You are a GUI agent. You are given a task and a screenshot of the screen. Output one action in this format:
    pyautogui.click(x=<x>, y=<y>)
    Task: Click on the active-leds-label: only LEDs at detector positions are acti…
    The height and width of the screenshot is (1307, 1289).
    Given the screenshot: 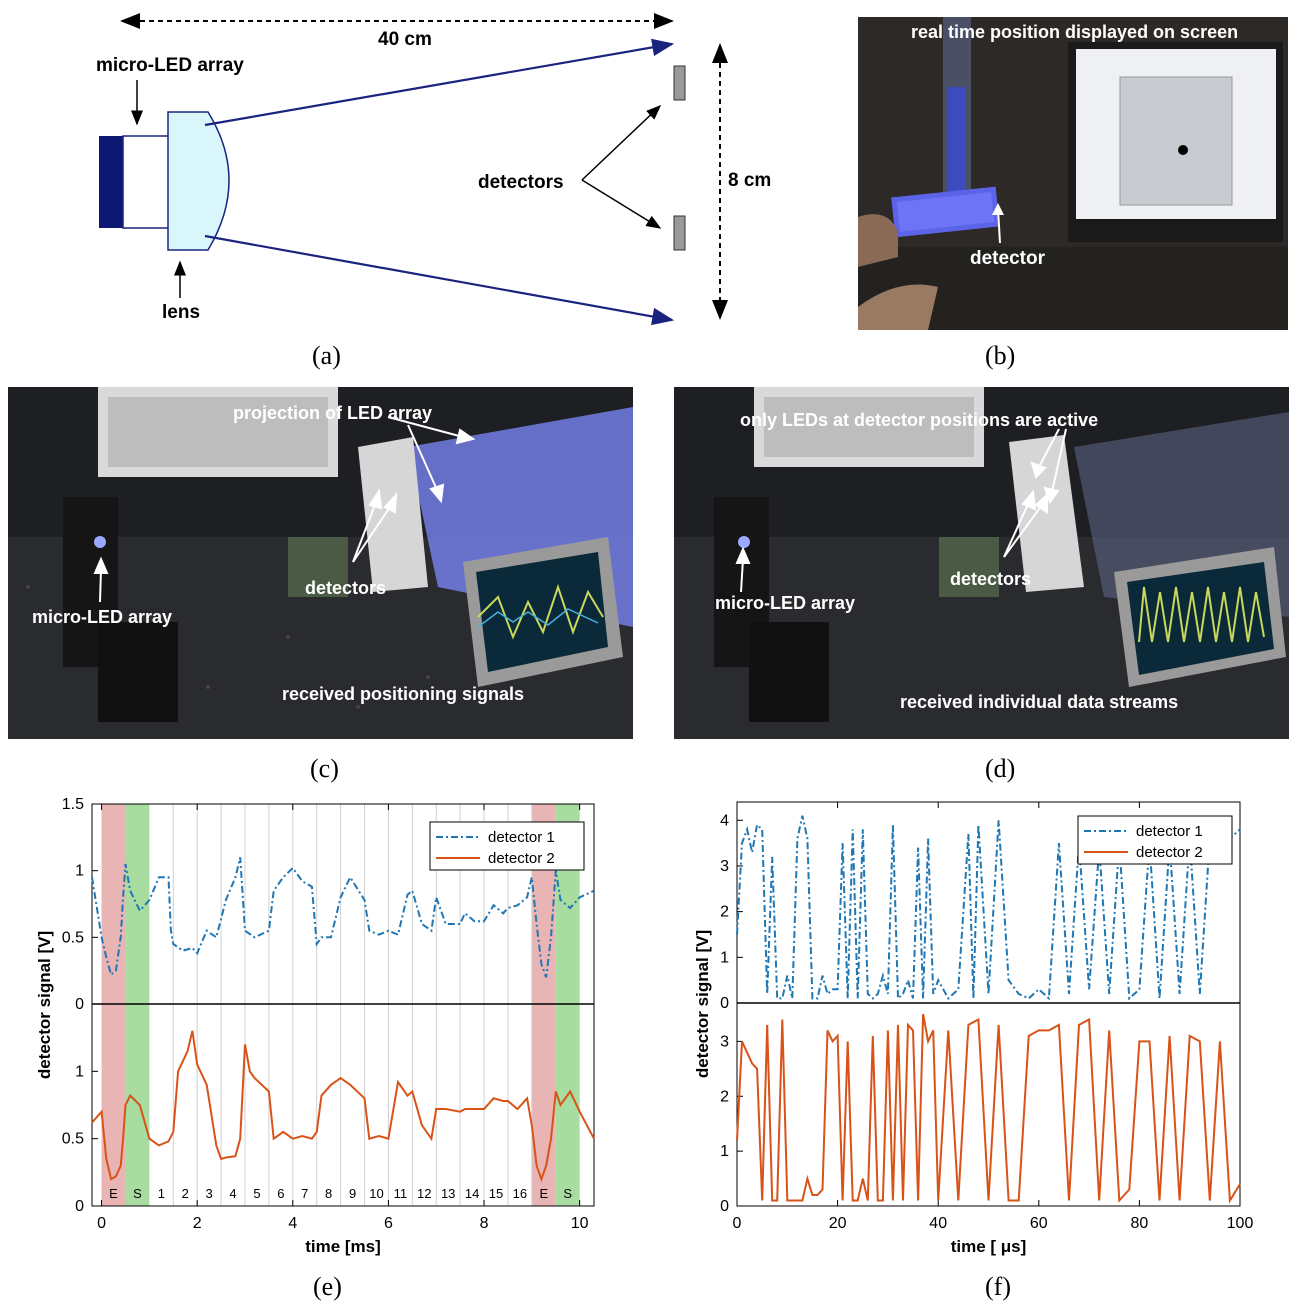 What is the action you would take?
    pyautogui.click(x=919, y=420)
    